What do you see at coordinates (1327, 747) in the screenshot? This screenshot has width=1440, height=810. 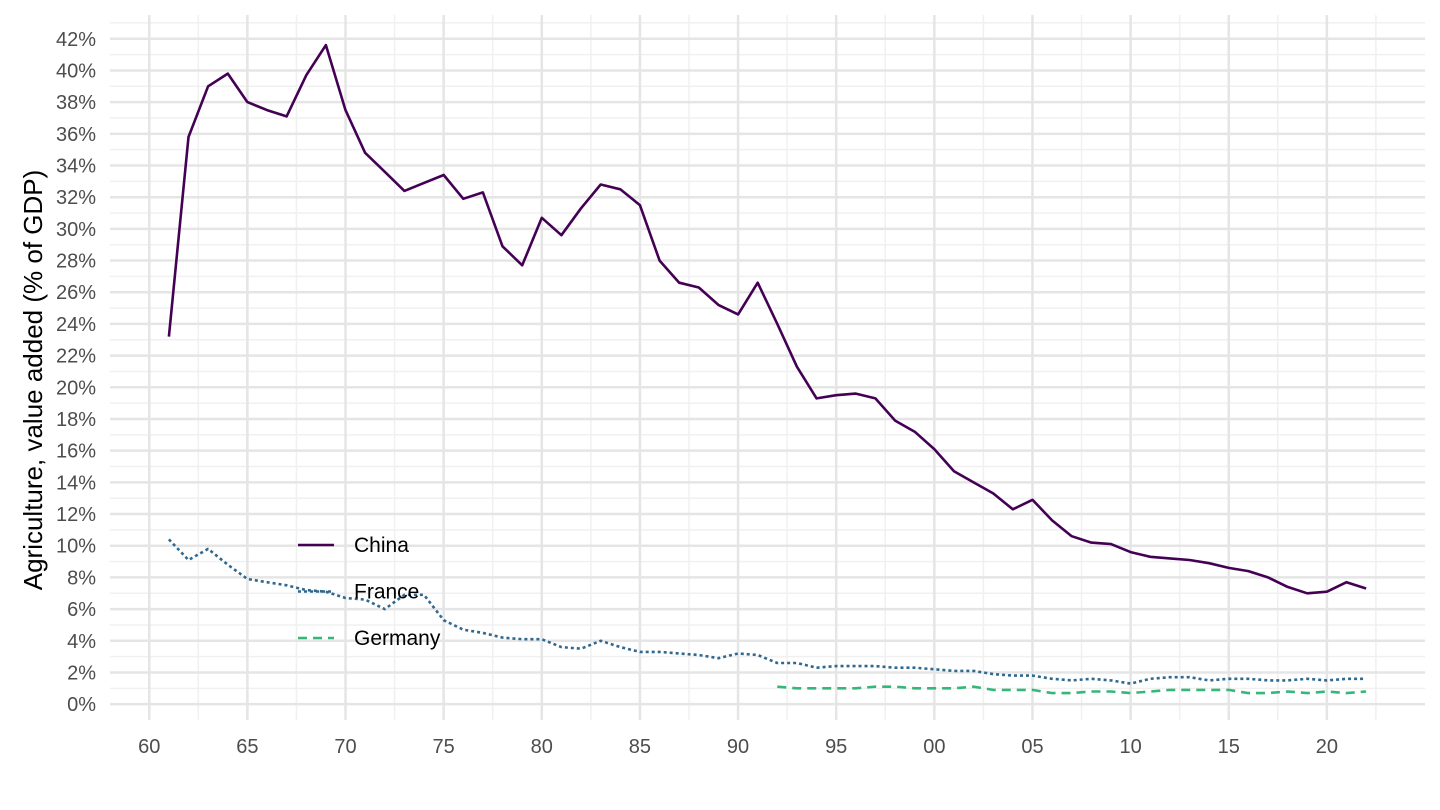 I see `x-tick-label: 20` at bounding box center [1327, 747].